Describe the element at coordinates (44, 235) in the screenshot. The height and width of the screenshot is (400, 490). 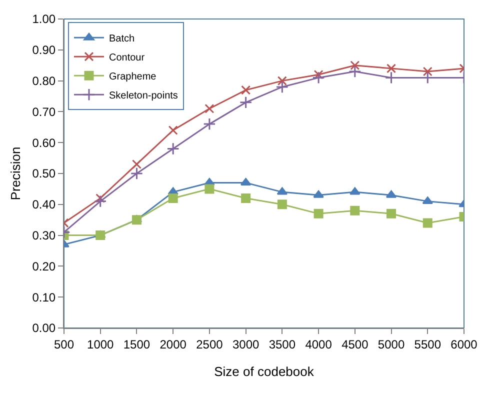
I see `y-tick-label: 0.30` at that location.